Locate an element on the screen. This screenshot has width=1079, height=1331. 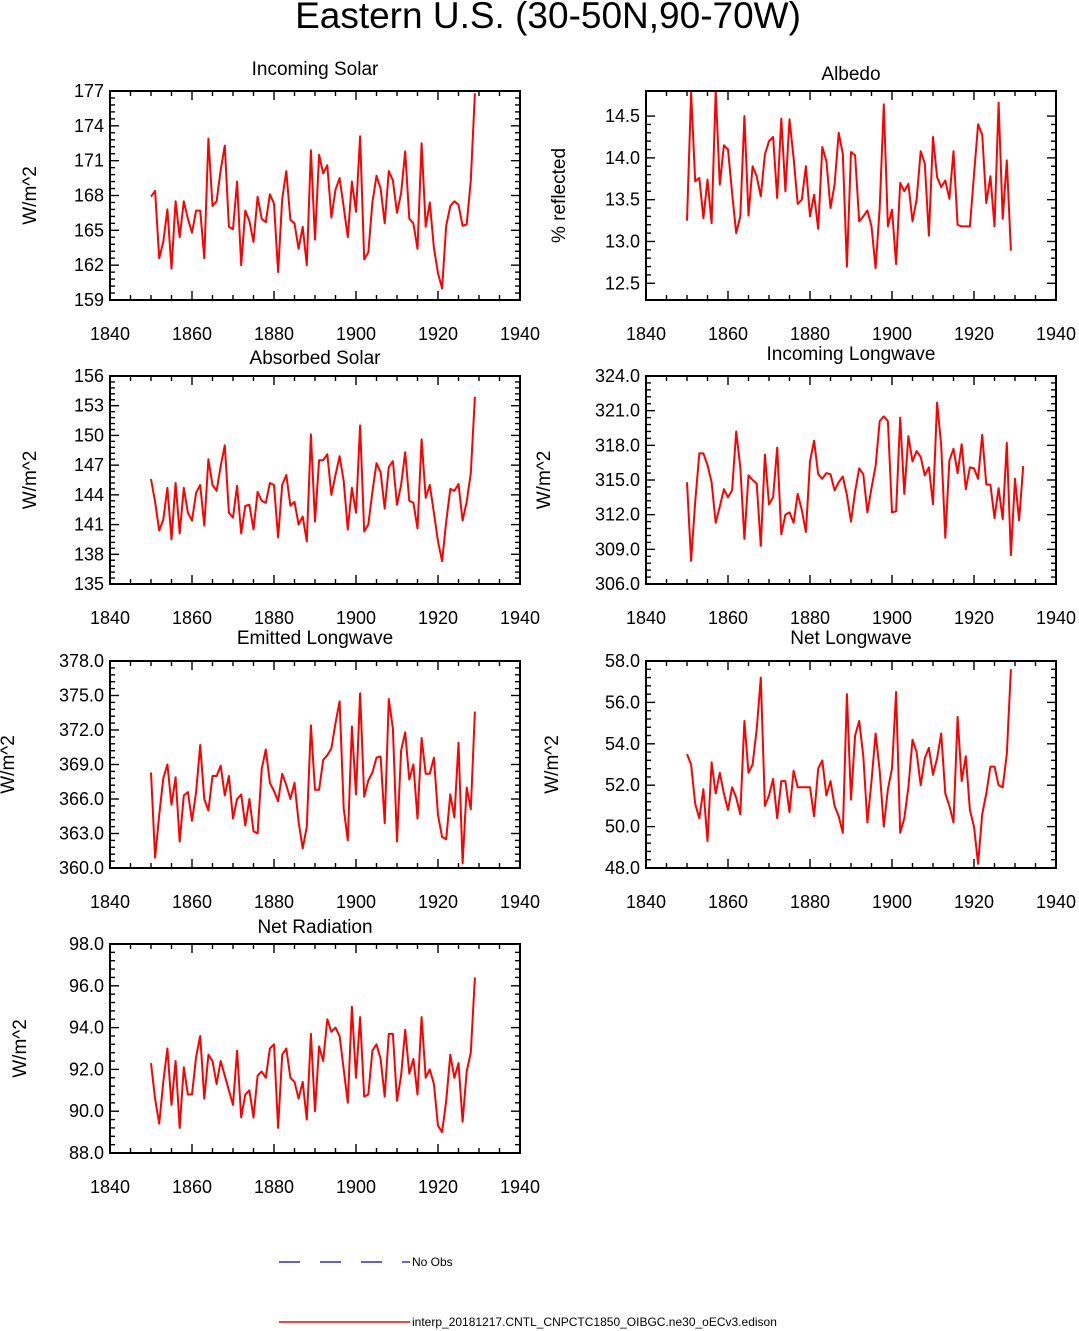
y-tick-label: 375.0 is located at coordinates (81, 696).